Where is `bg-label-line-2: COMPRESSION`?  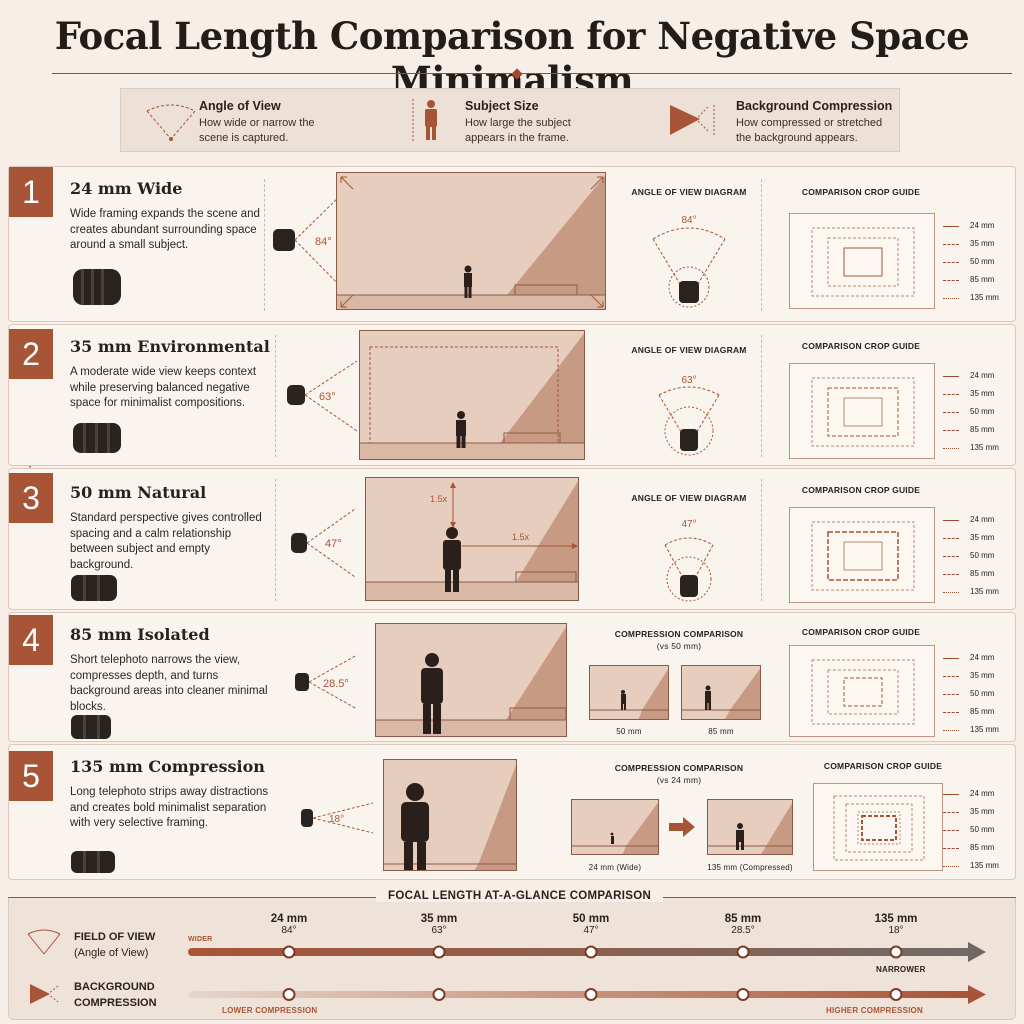 bg-label-line-2: COMPRESSION is located at coordinates (115, 1003).